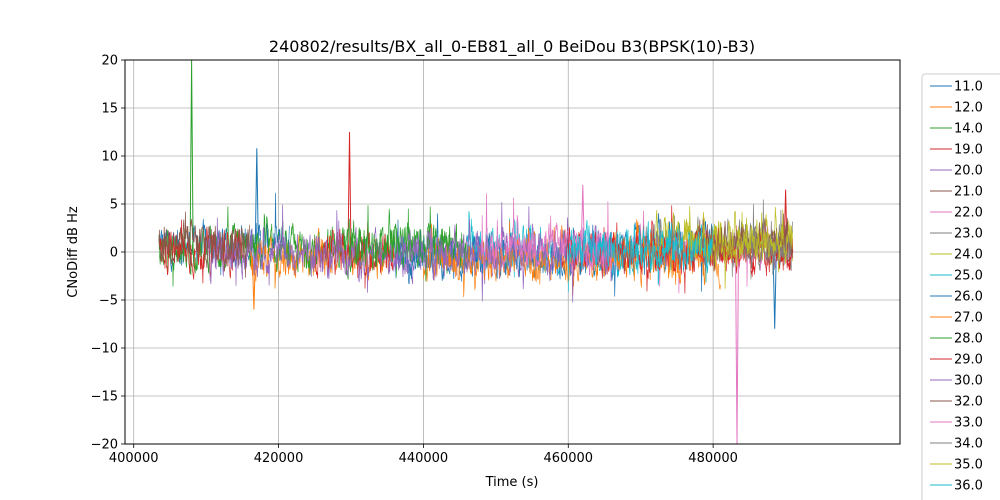  What do you see at coordinates (109, 109) in the screenshot?
I see `y-tick-label: 15` at bounding box center [109, 109].